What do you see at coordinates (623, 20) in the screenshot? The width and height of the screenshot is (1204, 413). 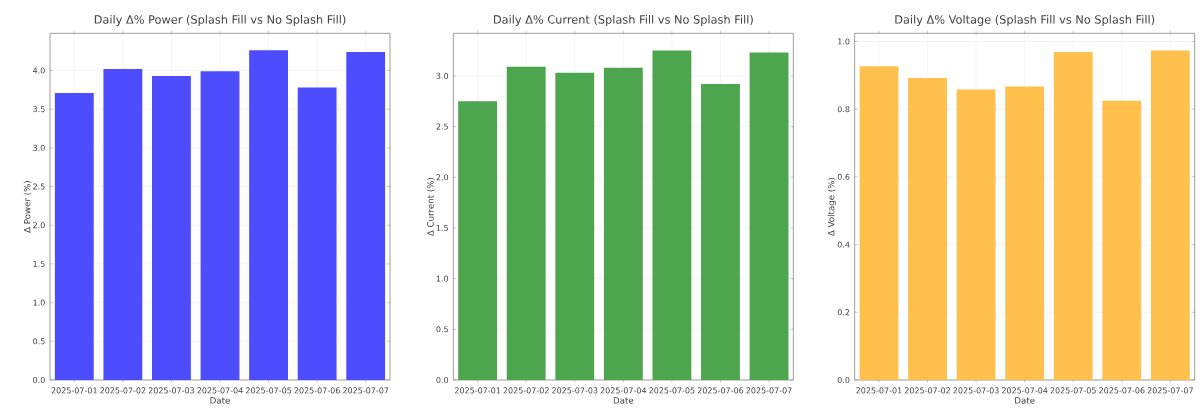 I see `chart-title: Daily Δ% Current (Splash Fill vs No Splash Fill)` at bounding box center [623, 20].